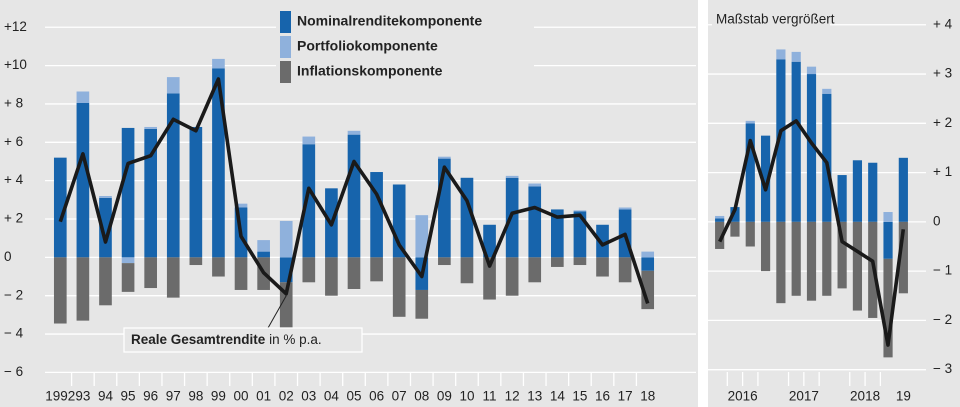  I want to click on annotation-text: in % p.a., so click(293, 339).